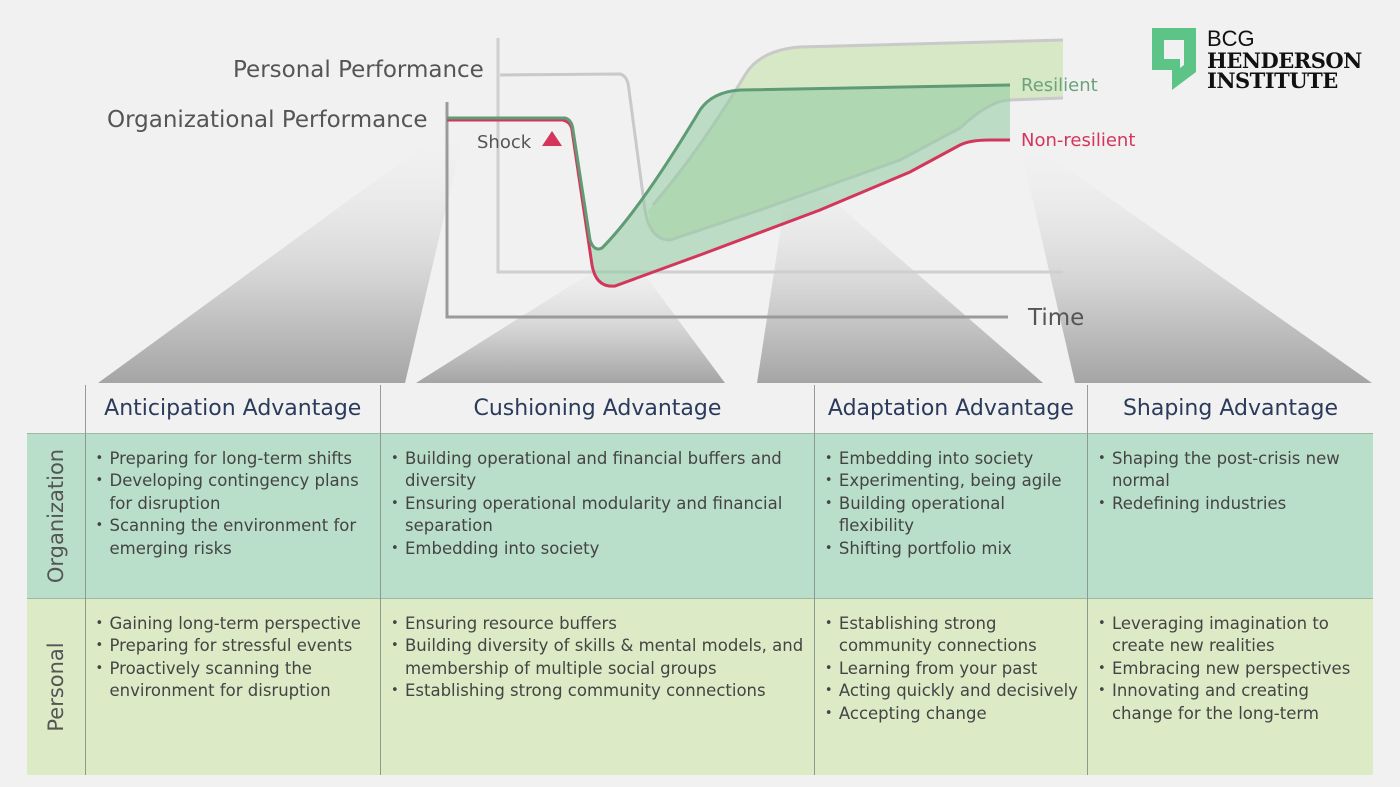  I want to click on bullet-item: Preparing for stressful events, so click(234, 646).